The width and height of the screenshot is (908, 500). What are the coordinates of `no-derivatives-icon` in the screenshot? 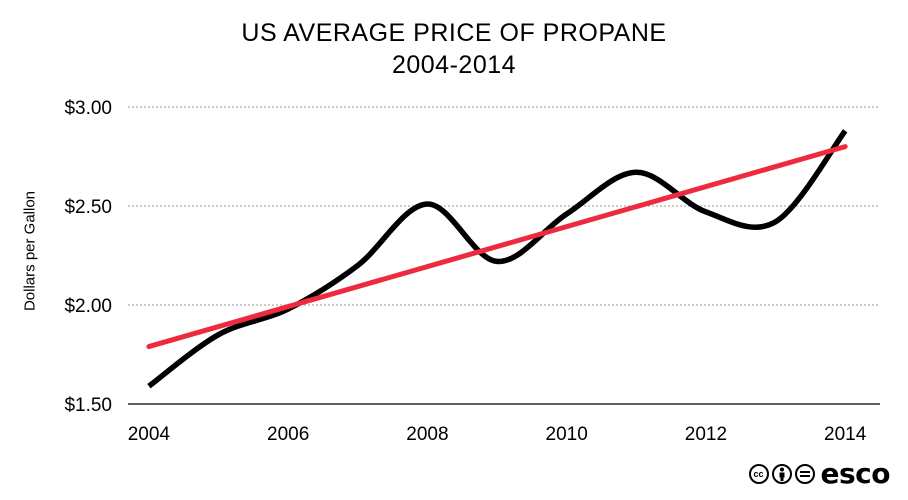 It's located at (804, 474).